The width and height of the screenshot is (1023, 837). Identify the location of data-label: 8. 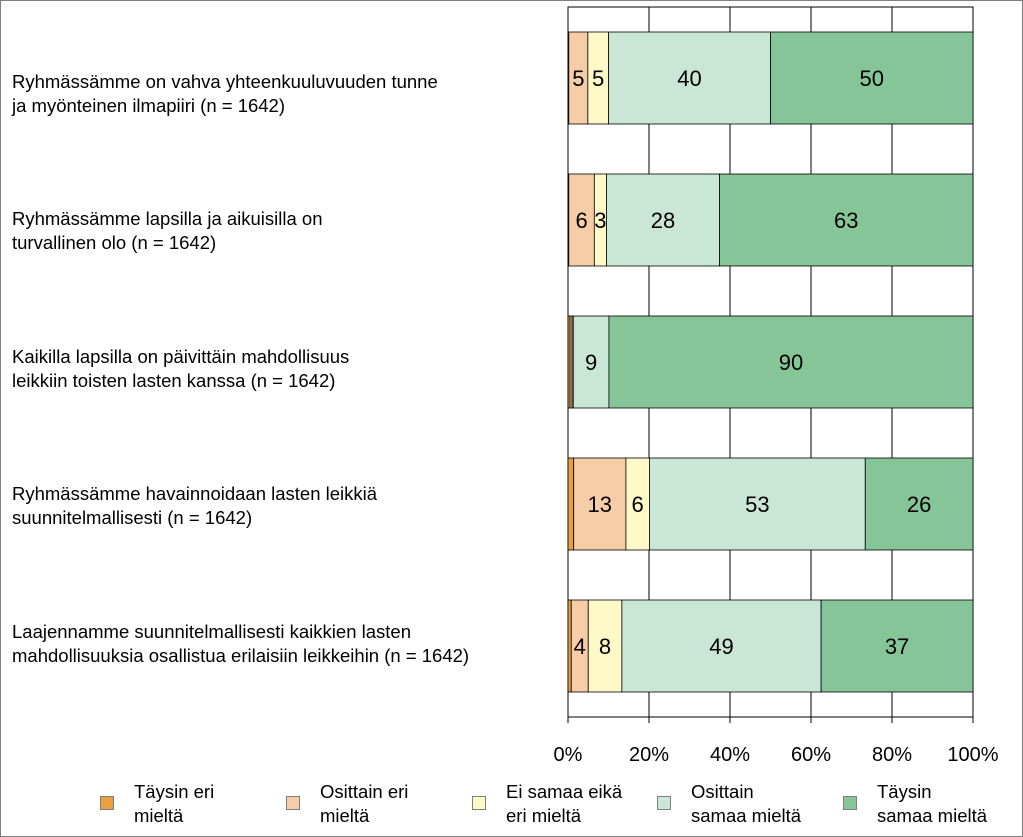
(605, 646).